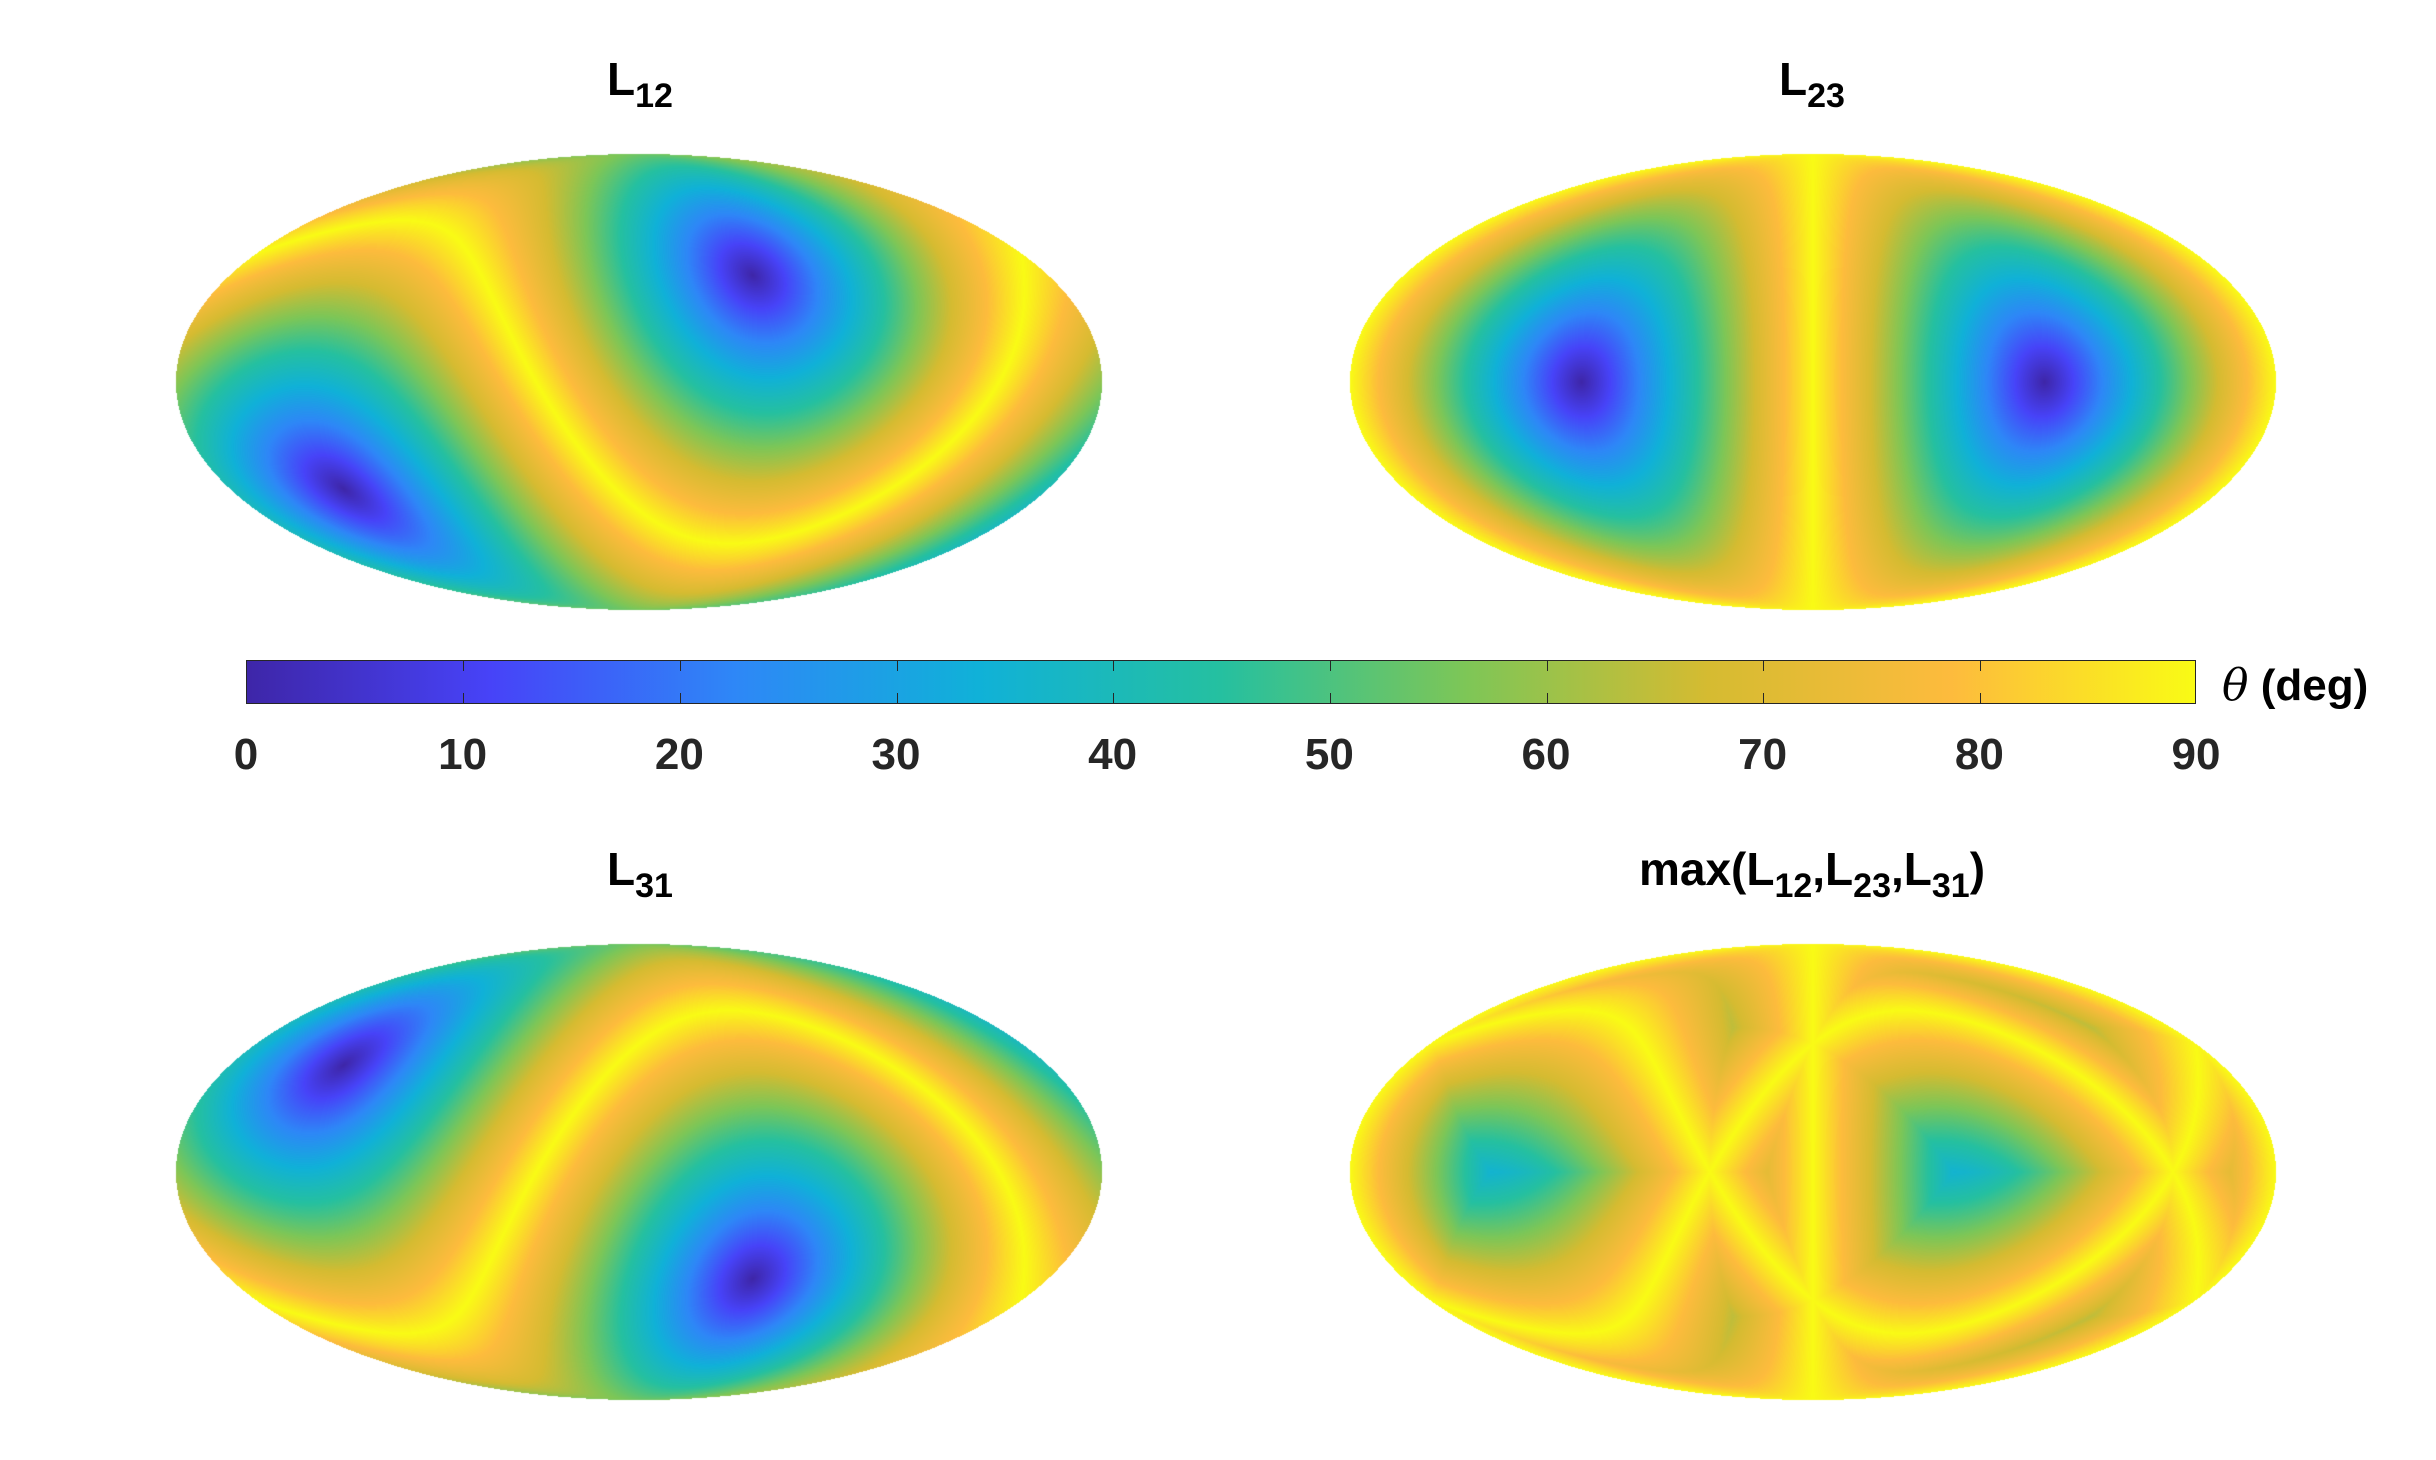  What do you see at coordinates (1812, 874) in the screenshot?
I see `panel-title-max: max(L12,L23,L31)` at bounding box center [1812, 874].